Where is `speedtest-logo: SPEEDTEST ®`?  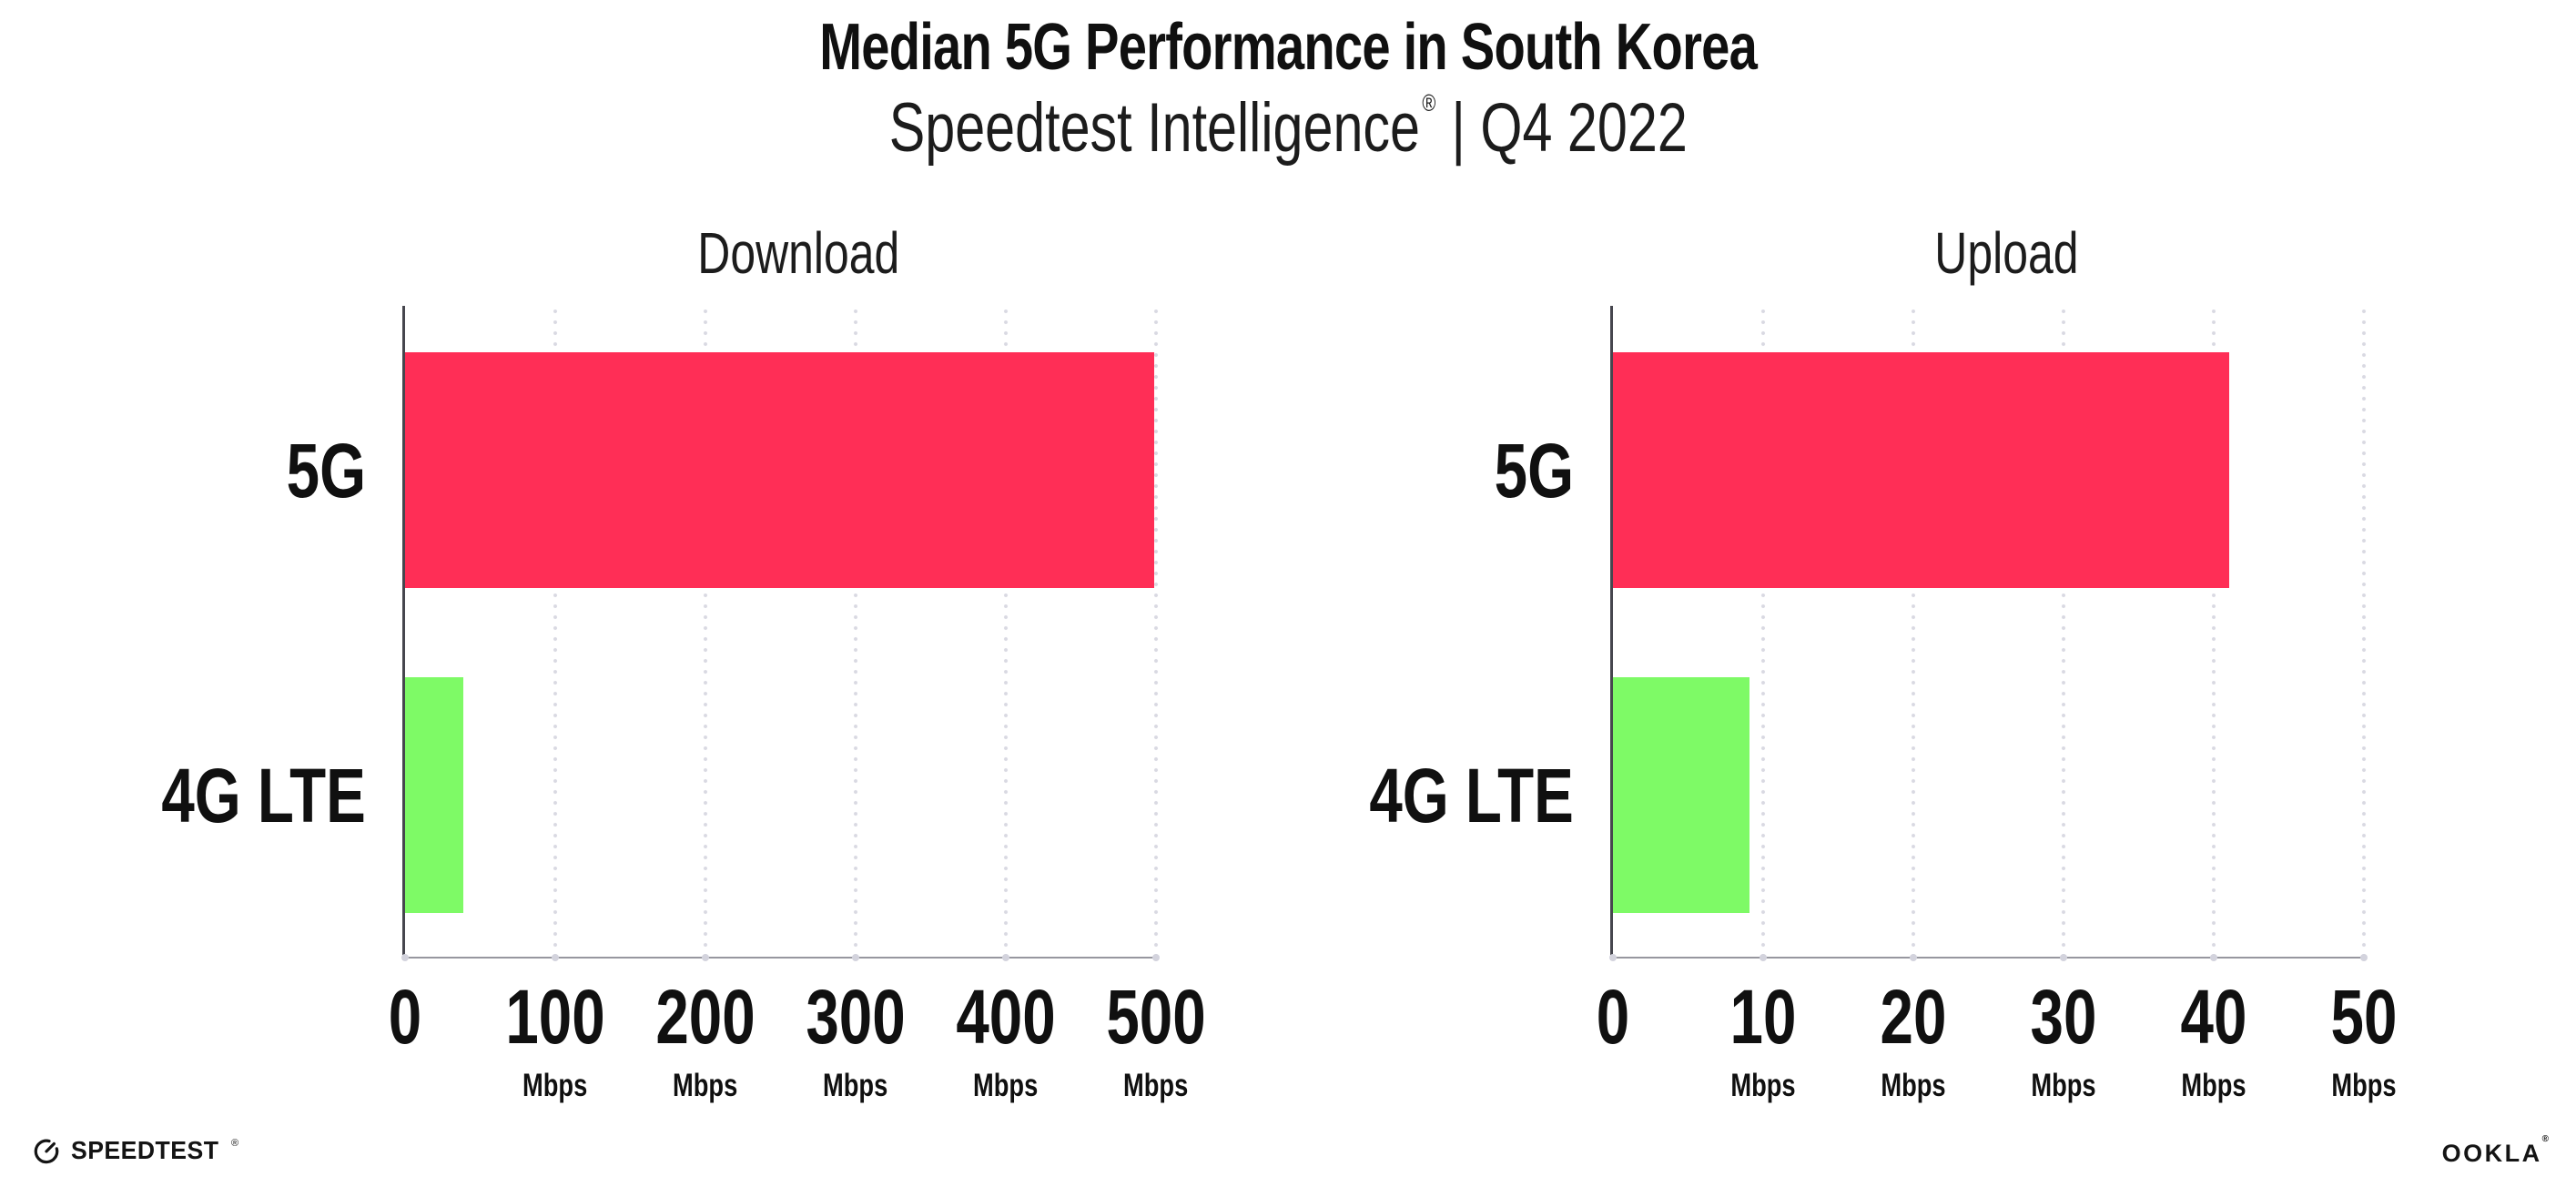
speedtest-logo: SPEEDTEST ® is located at coordinates (136, 1150).